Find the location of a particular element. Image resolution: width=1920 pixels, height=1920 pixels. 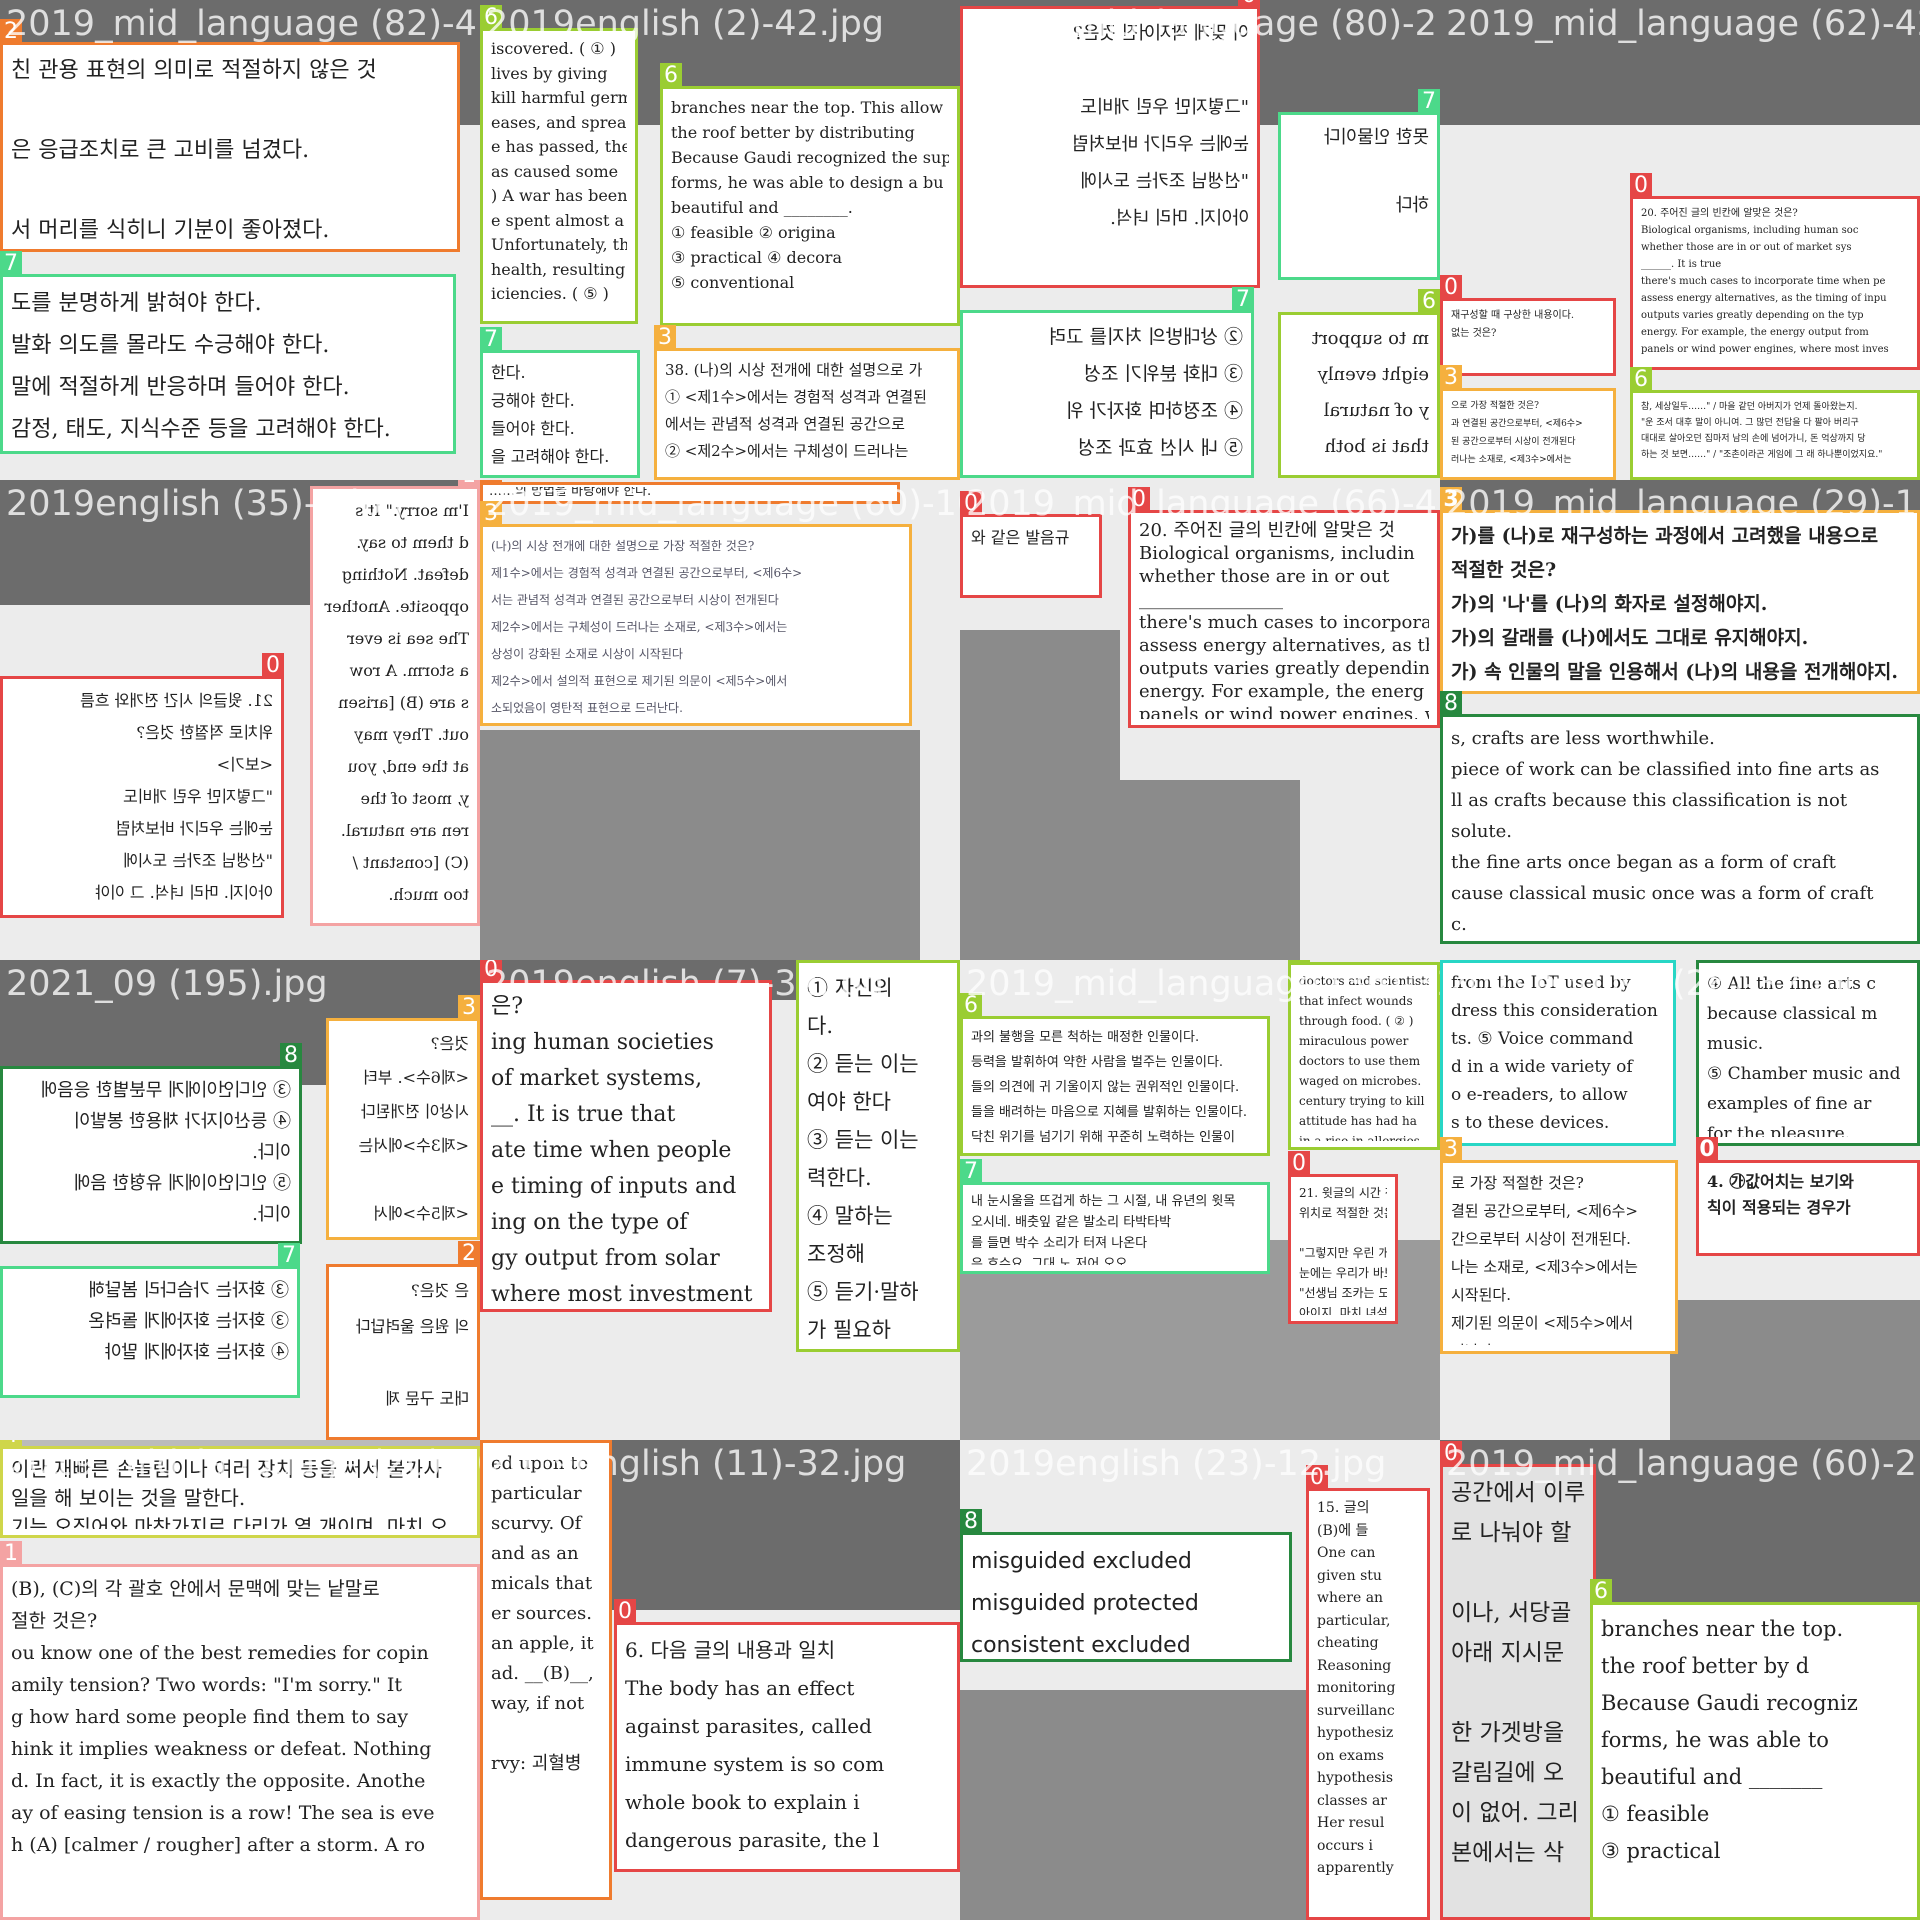

text-line: ③ 듣는 이는 is located at coordinates (863, 1140).